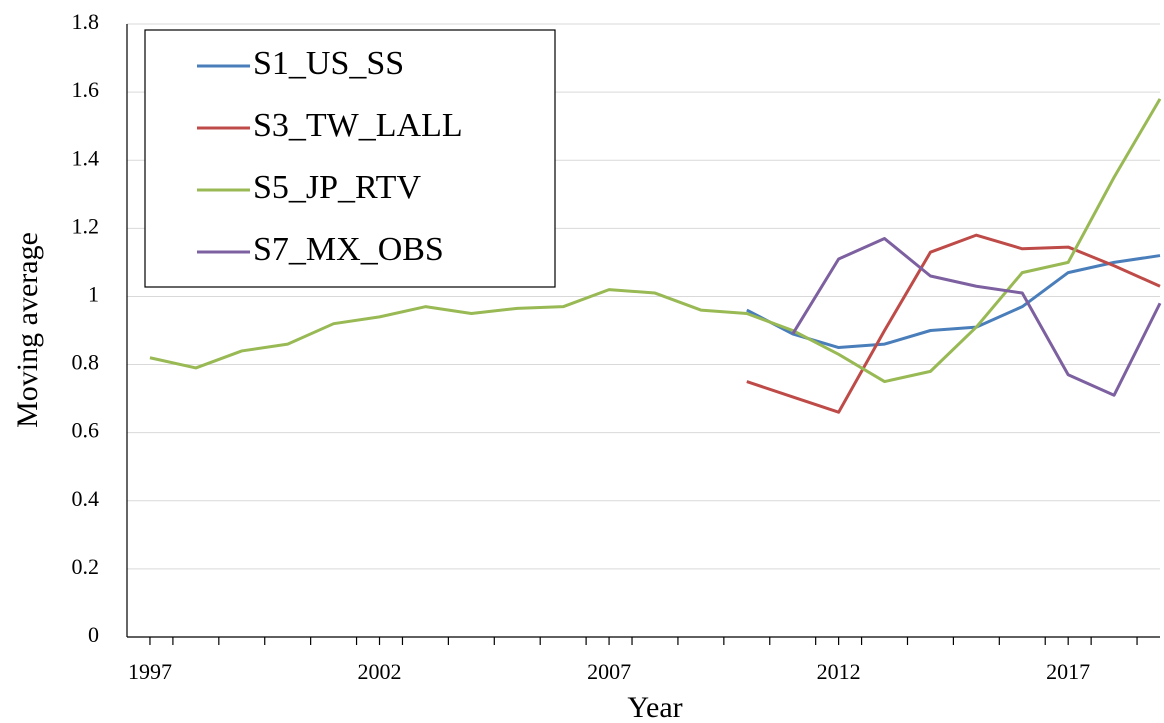  What do you see at coordinates (328, 63) in the screenshot?
I see `legend-label: S1_US_SS` at bounding box center [328, 63].